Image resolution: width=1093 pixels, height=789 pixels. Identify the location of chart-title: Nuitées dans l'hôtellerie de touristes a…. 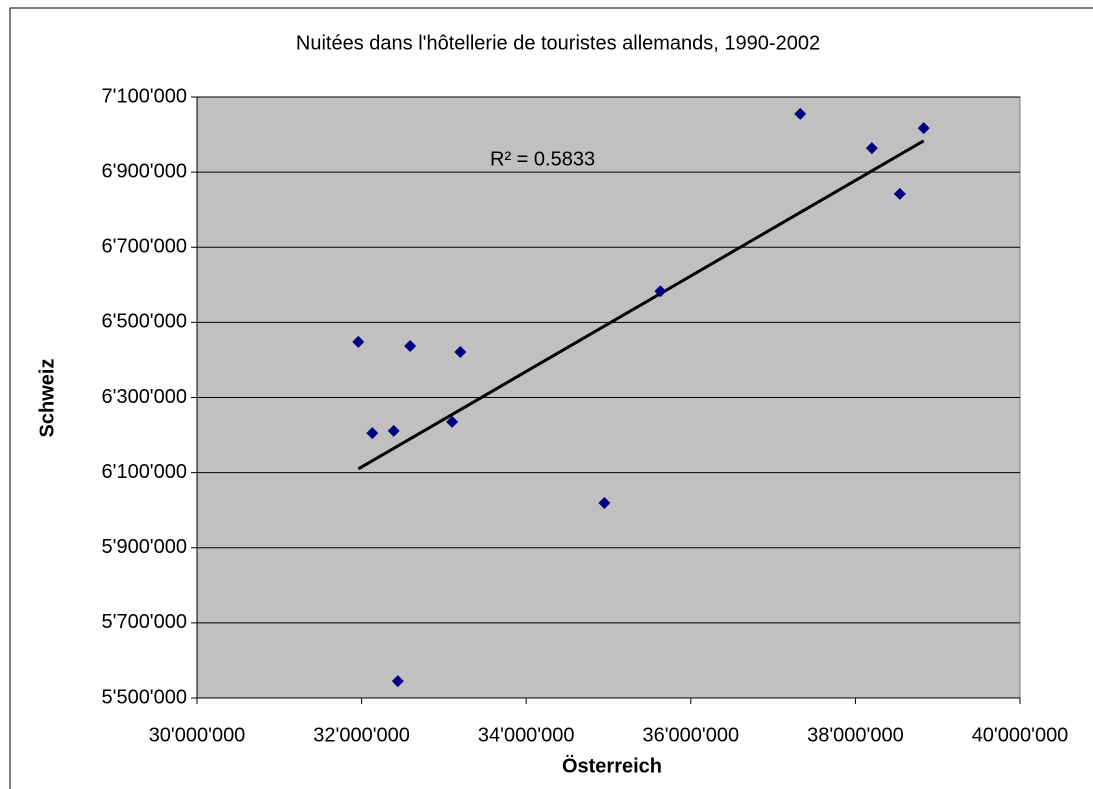
(558, 43).